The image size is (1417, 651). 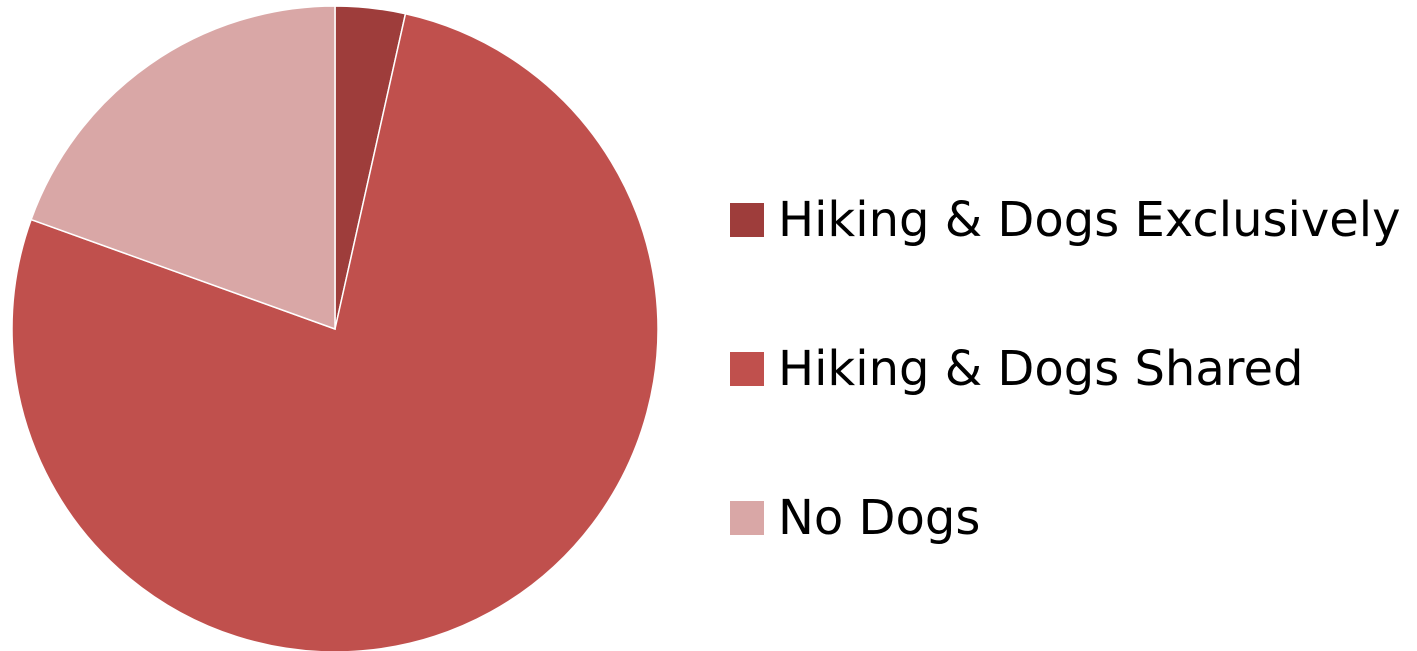 I want to click on legend-label-hiking-dogs-shared: Hiking & Dogs Shared, so click(x=1041, y=369).